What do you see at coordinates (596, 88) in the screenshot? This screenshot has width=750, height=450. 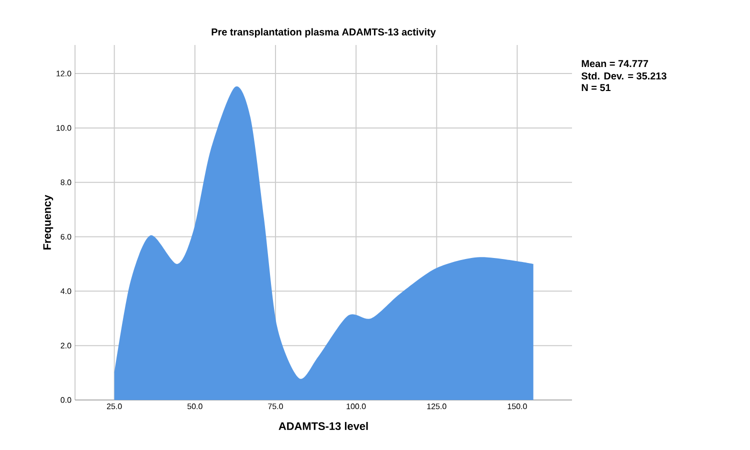 I see `text: N = 51` at bounding box center [596, 88].